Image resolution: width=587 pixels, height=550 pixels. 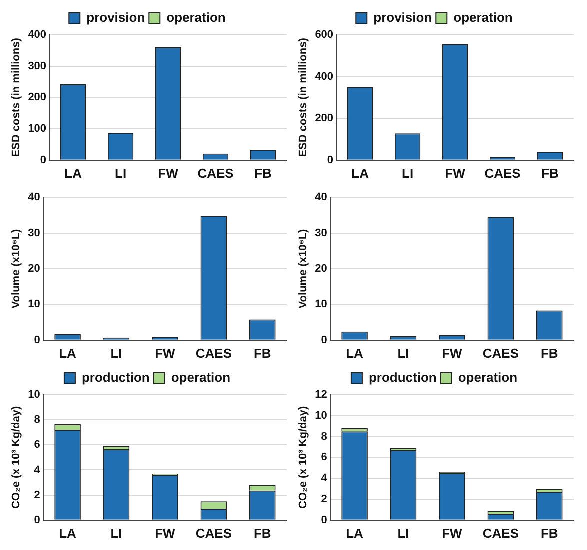 I want to click on y-tick-label: 600, so click(x=324, y=35).